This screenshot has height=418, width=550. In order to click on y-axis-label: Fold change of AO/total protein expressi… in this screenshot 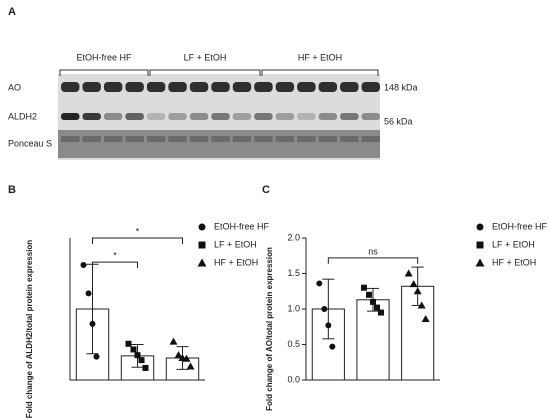, I will do `click(269, 329)`.